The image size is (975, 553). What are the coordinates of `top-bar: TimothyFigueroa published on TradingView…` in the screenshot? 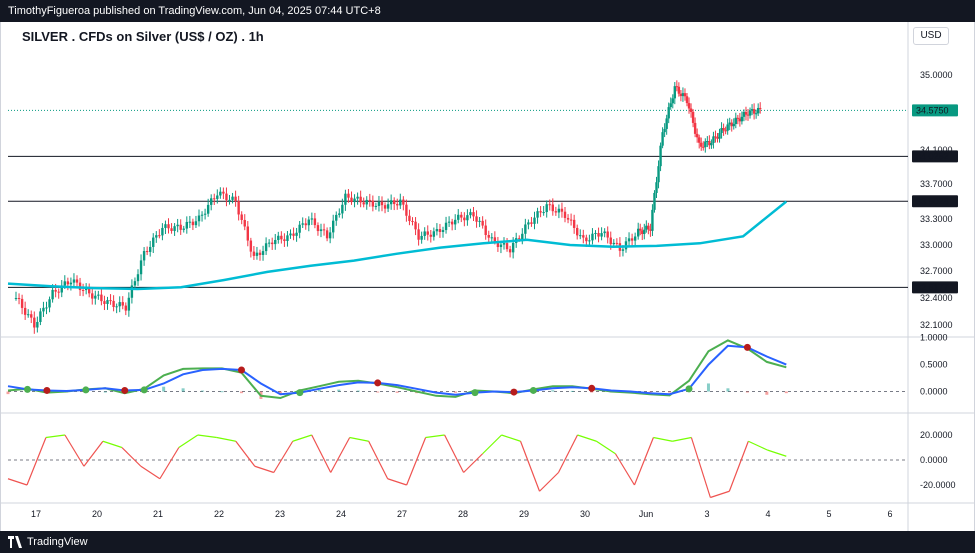 It's located at (487, 11).